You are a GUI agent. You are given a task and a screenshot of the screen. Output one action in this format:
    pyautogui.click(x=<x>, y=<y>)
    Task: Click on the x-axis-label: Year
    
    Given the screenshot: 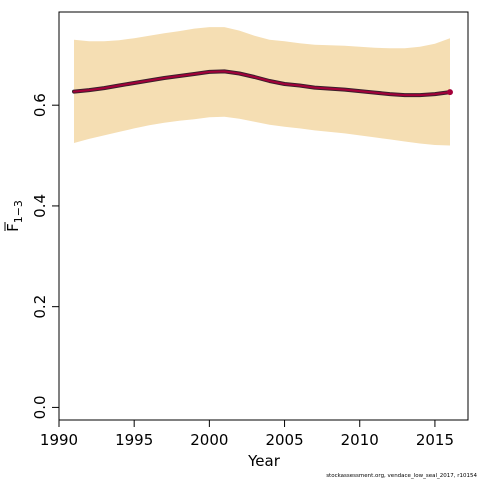 What is the action you would take?
    pyautogui.click(x=264, y=461)
    